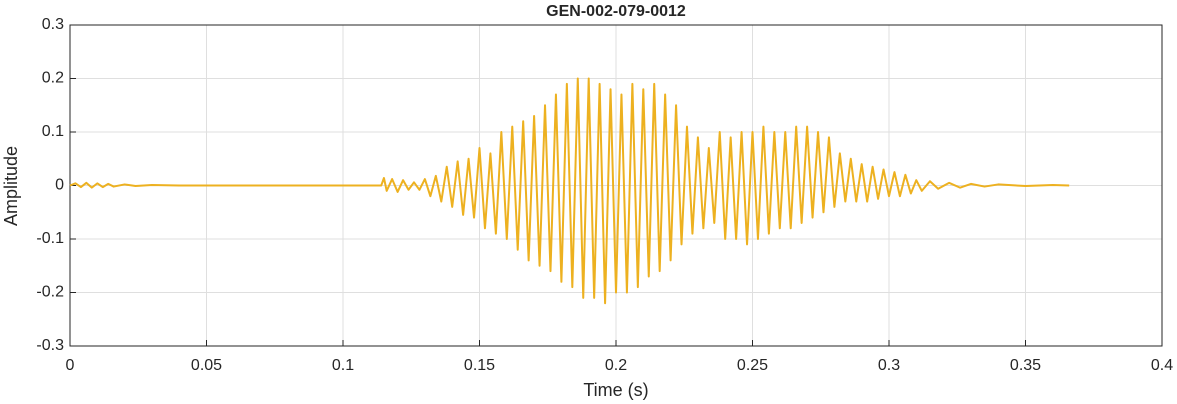 The image size is (1177, 404). I want to click on x-tick-label: 0.3, so click(889, 365).